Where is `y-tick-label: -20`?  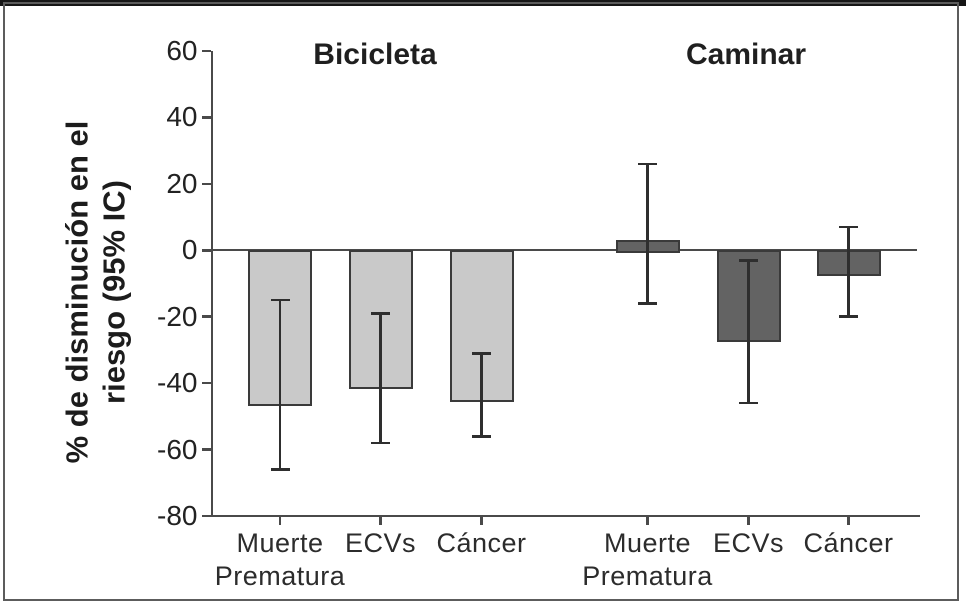 y-tick-label: -20 is located at coordinates (177, 316).